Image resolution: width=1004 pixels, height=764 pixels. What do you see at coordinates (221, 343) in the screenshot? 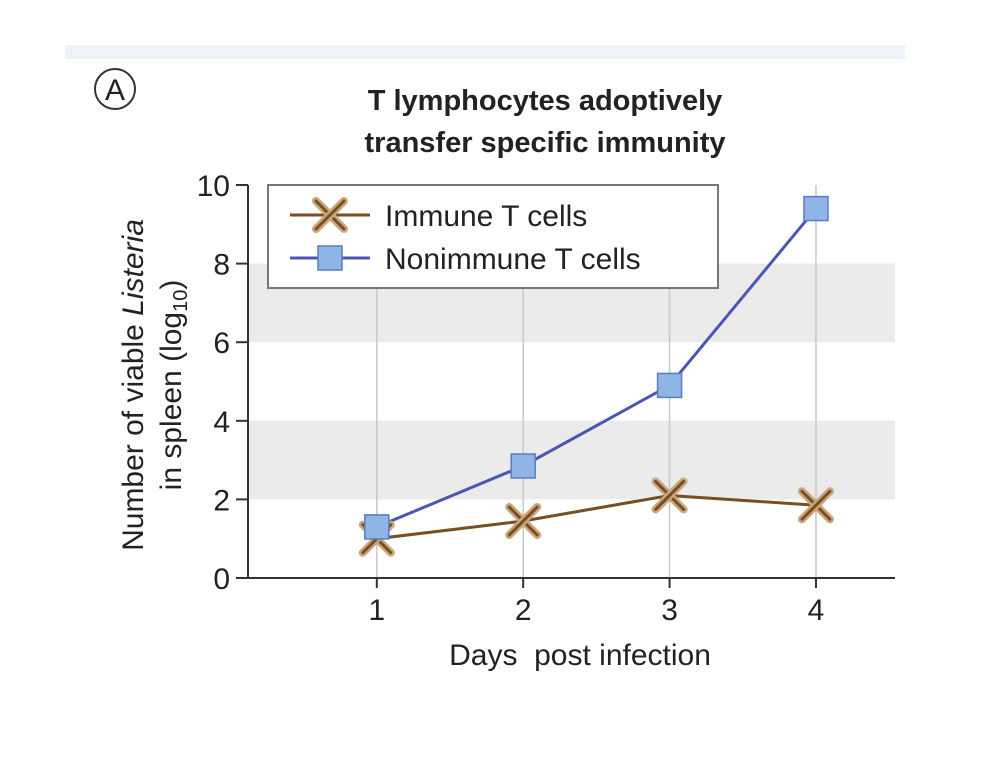
I see `y-tick-label: 6` at bounding box center [221, 343].